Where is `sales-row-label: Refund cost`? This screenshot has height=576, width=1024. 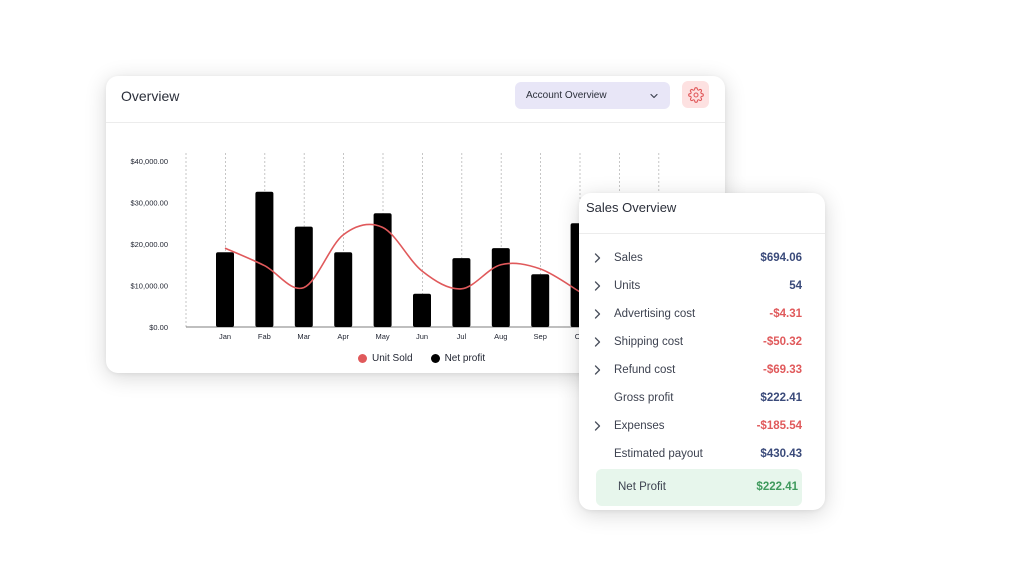 sales-row-label: Refund cost is located at coordinates (645, 370).